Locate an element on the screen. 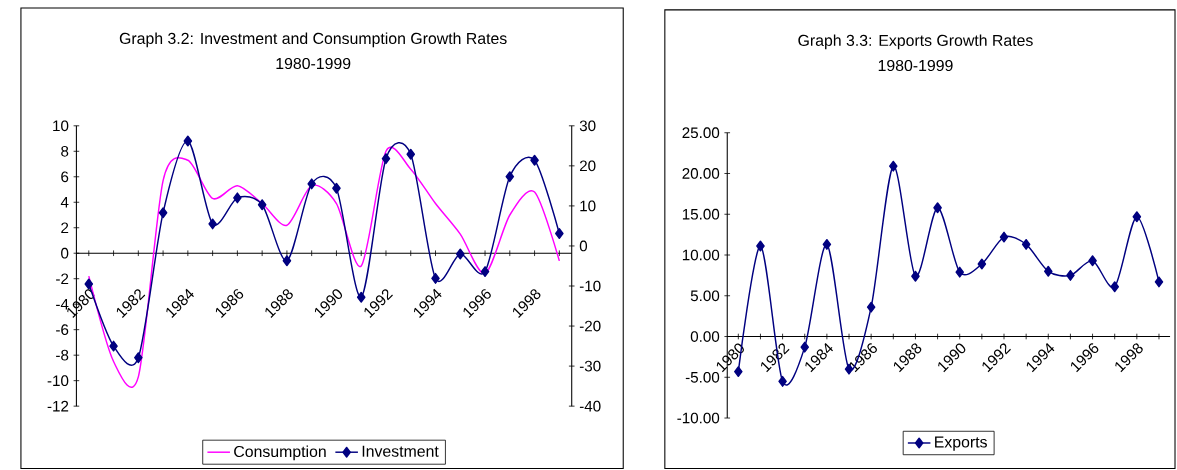 The image size is (1177, 470). y-tick-label: 15.00 is located at coordinates (701, 214).